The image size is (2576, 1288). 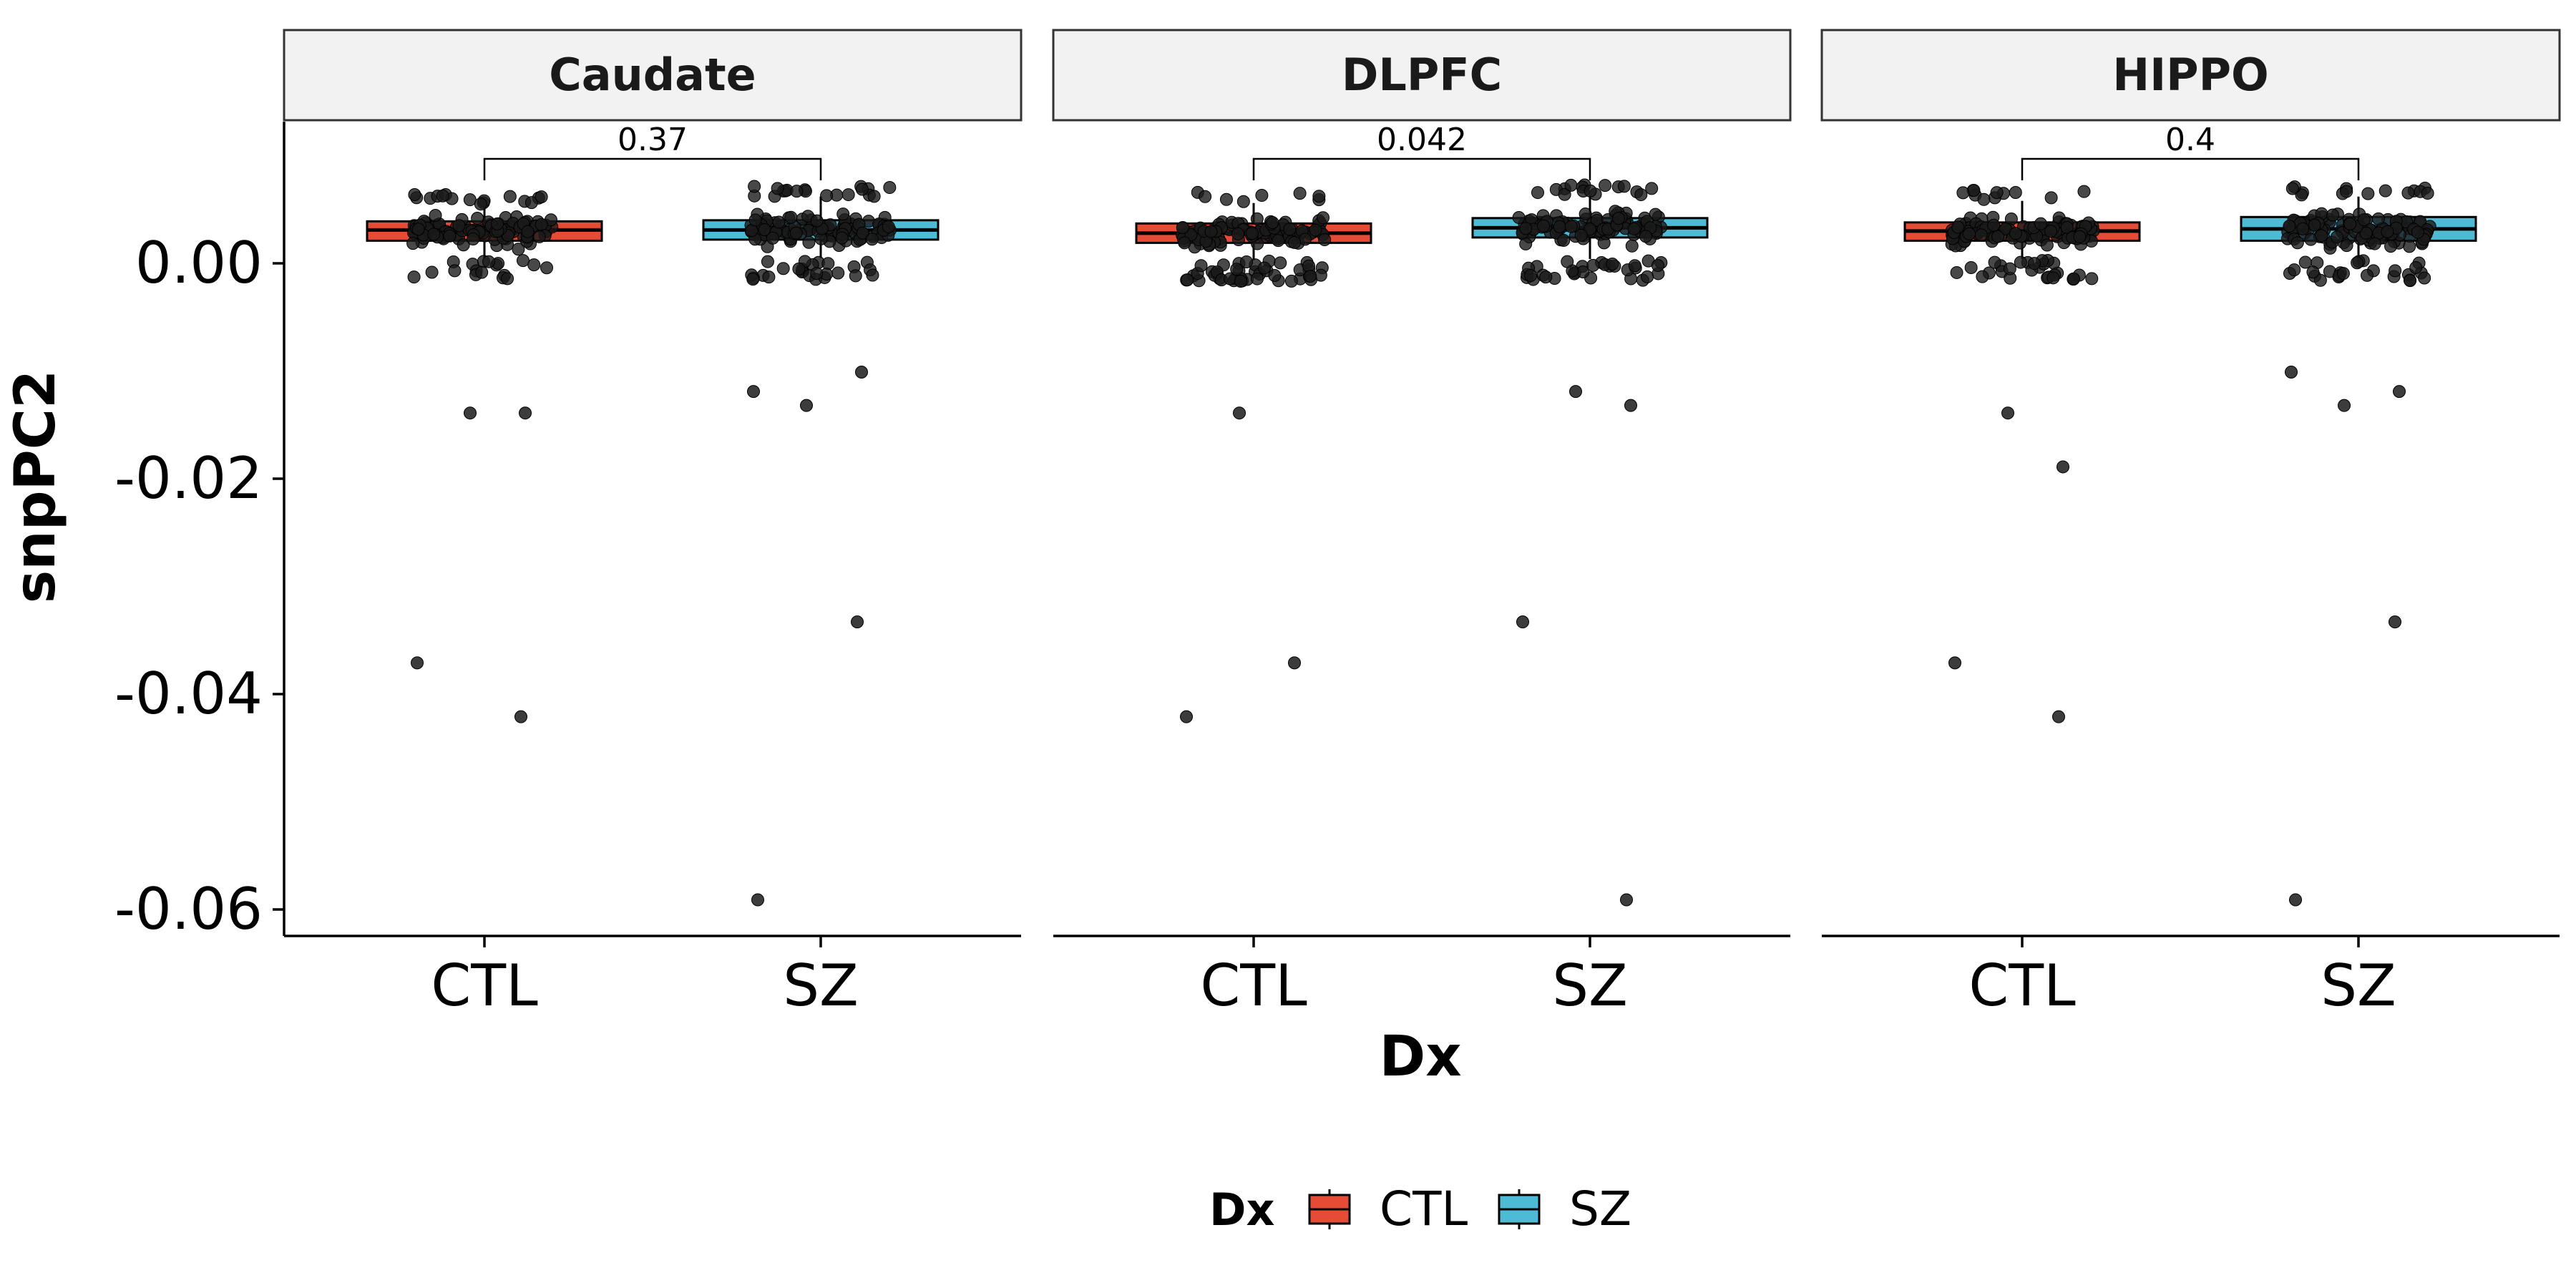 What do you see at coordinates (1519, 1209) in the screenshot?
I see `legend-key-sz` at bounding box center [1519, 1209].